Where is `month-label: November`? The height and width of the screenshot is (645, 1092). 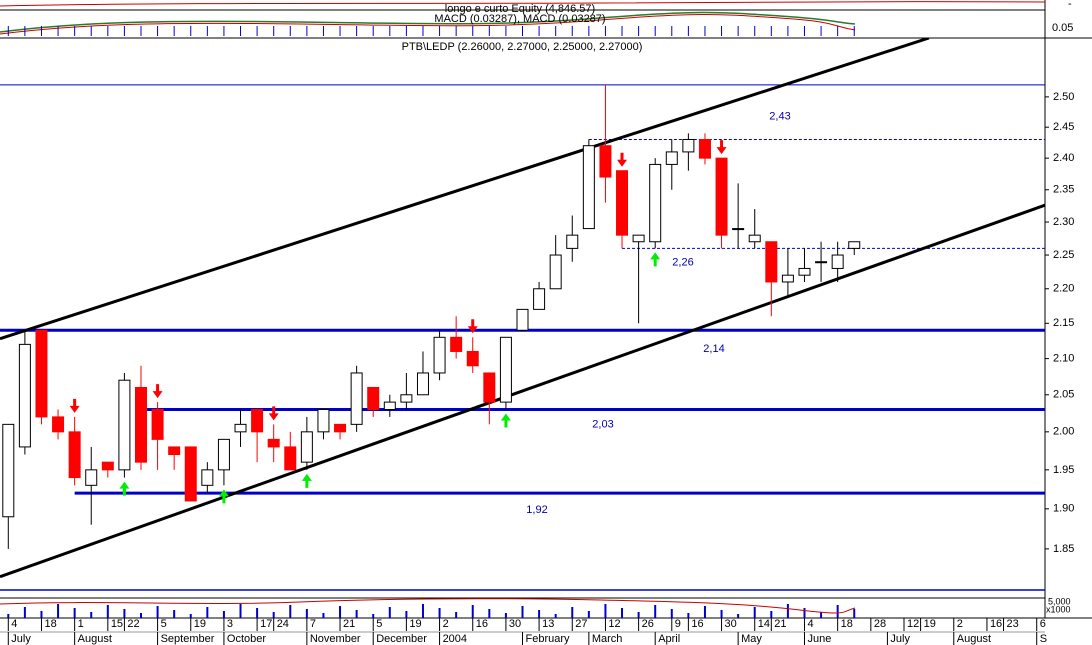 month-label: November is located at coordinates (335, 639).